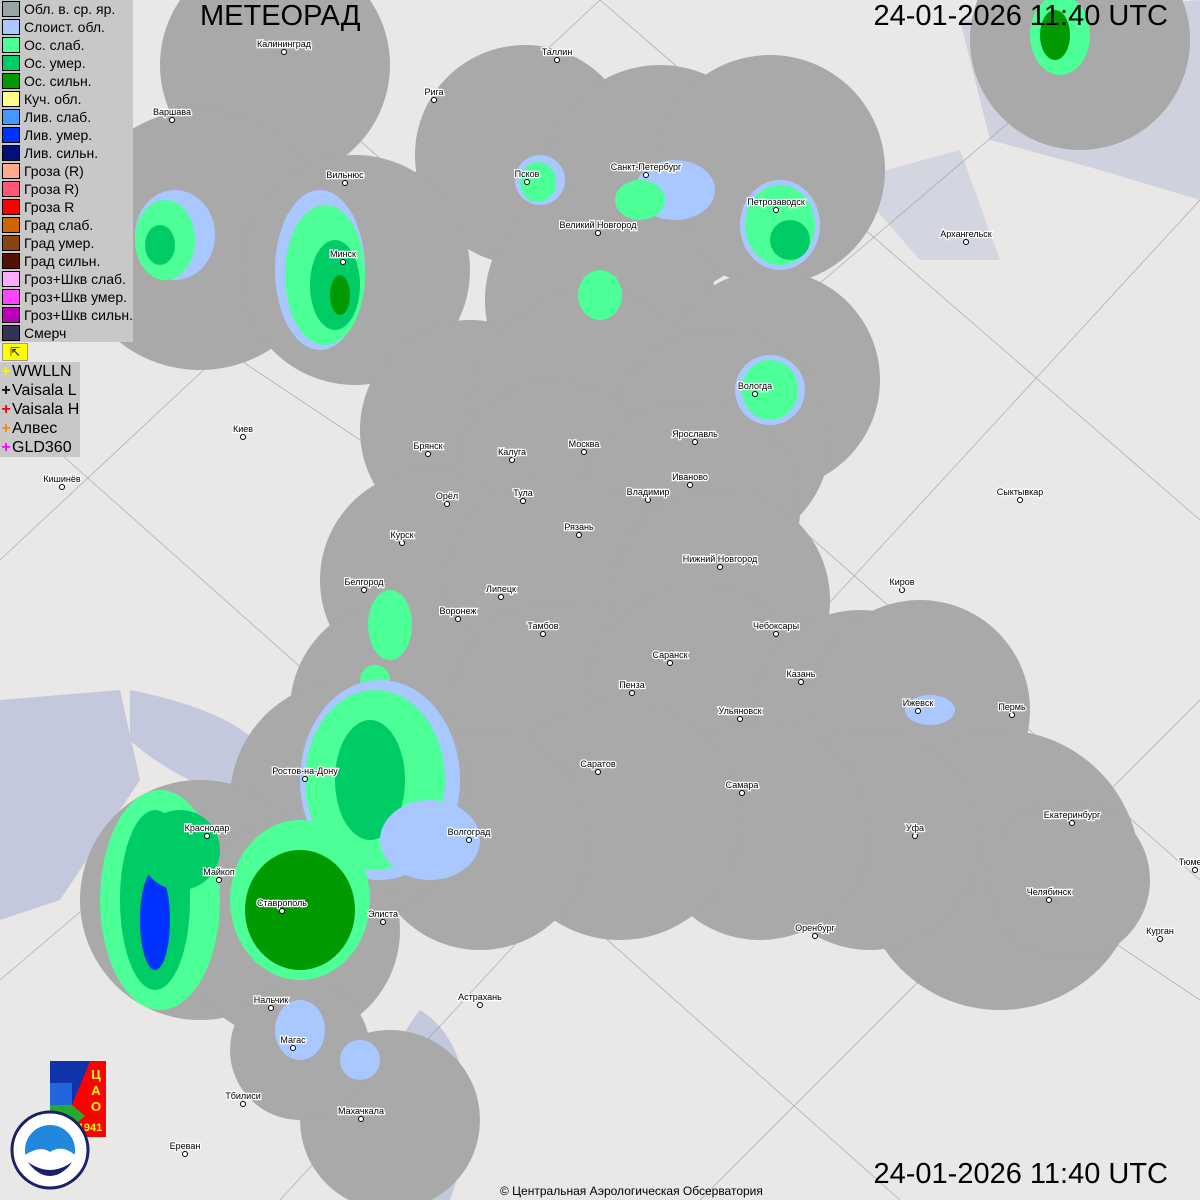 The height and width of the screenshot is (1200, 1200). Describe the element at coordinates (770, 170) in the screenshot. I see `radar-coverage-circle` at that location.